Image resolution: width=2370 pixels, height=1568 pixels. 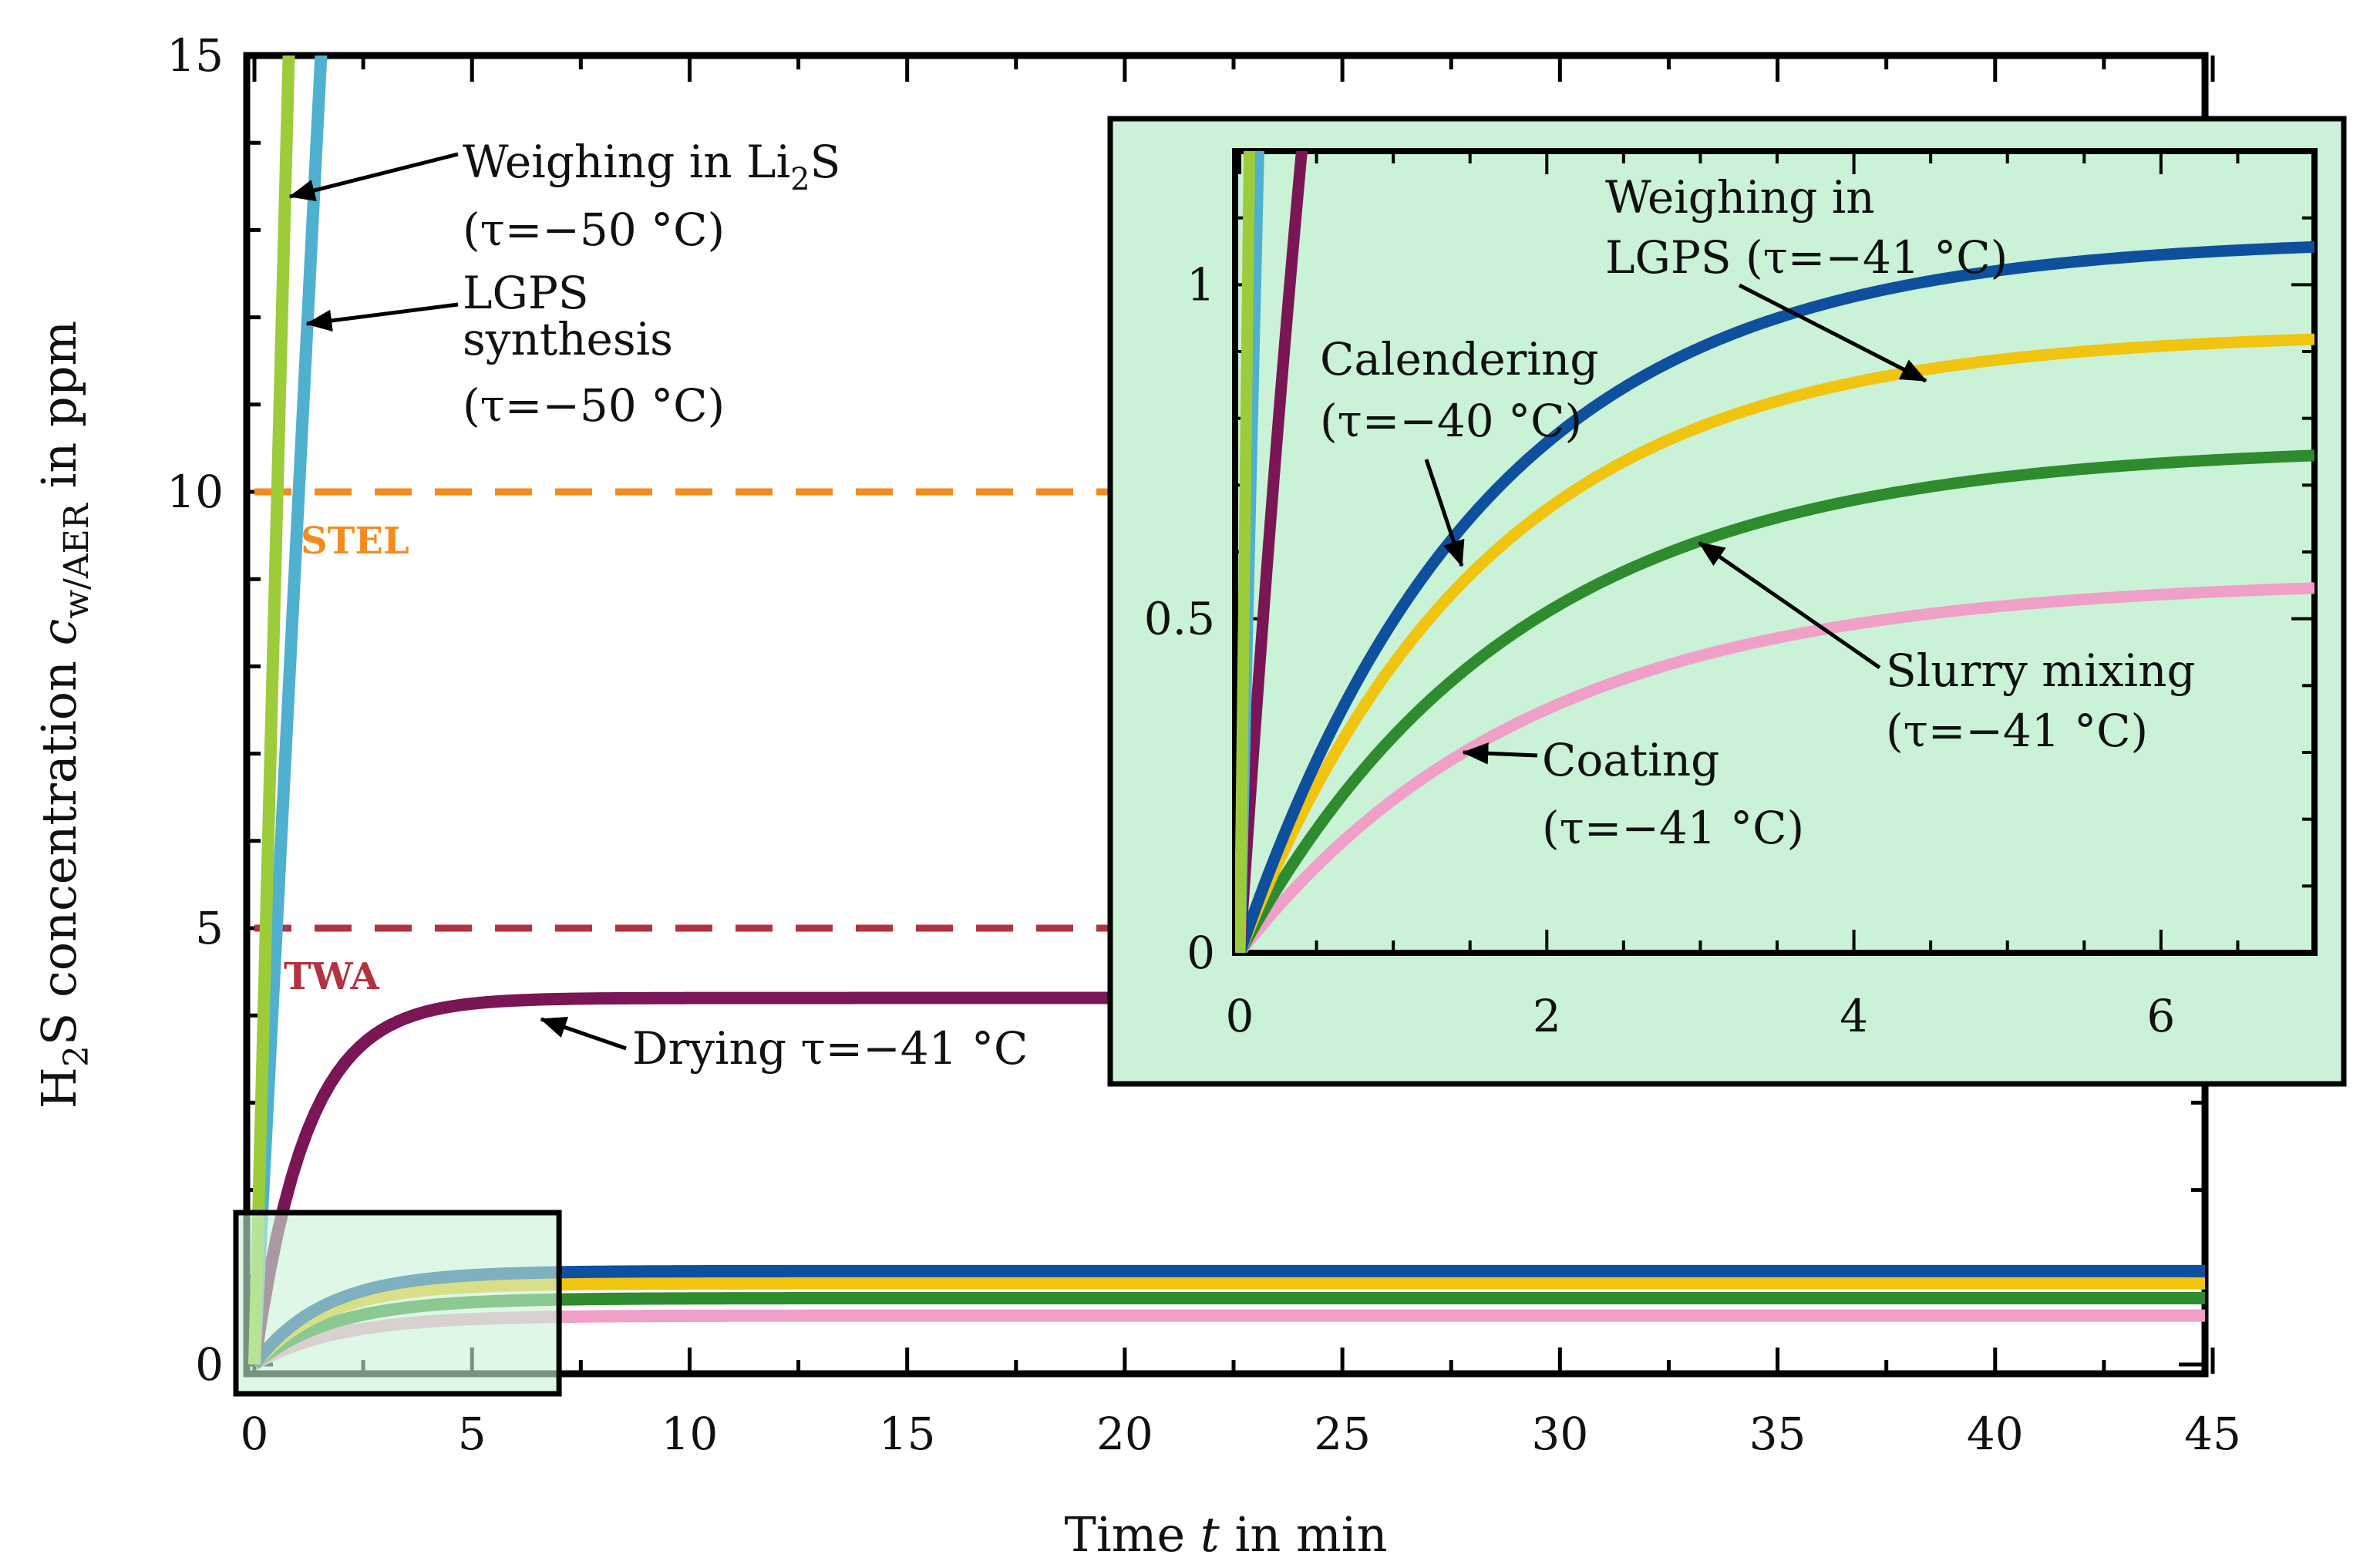 I want to click on annotation-lgps-synthesis-3: (τ=−50 °C), so click(x=594, y=405).